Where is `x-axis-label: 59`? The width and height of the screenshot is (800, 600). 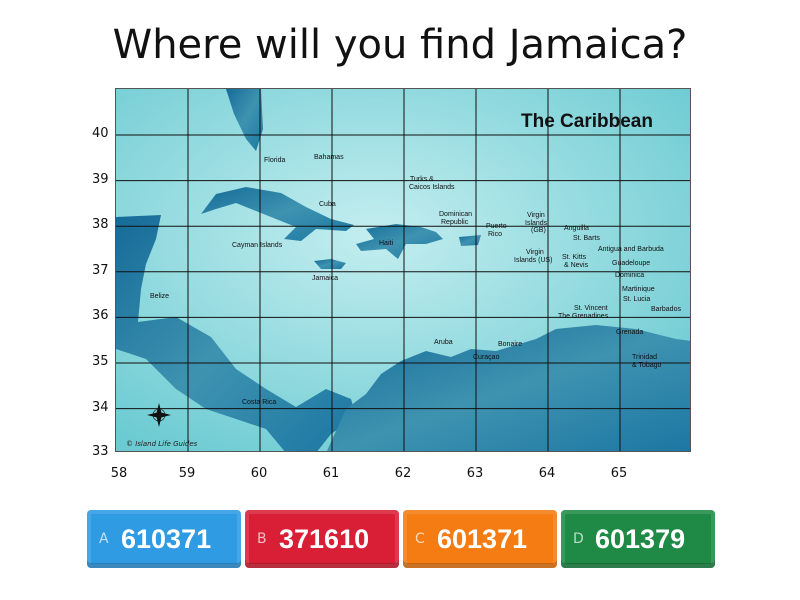 x-axis-label: 59 is located at coordinates (187, 473).